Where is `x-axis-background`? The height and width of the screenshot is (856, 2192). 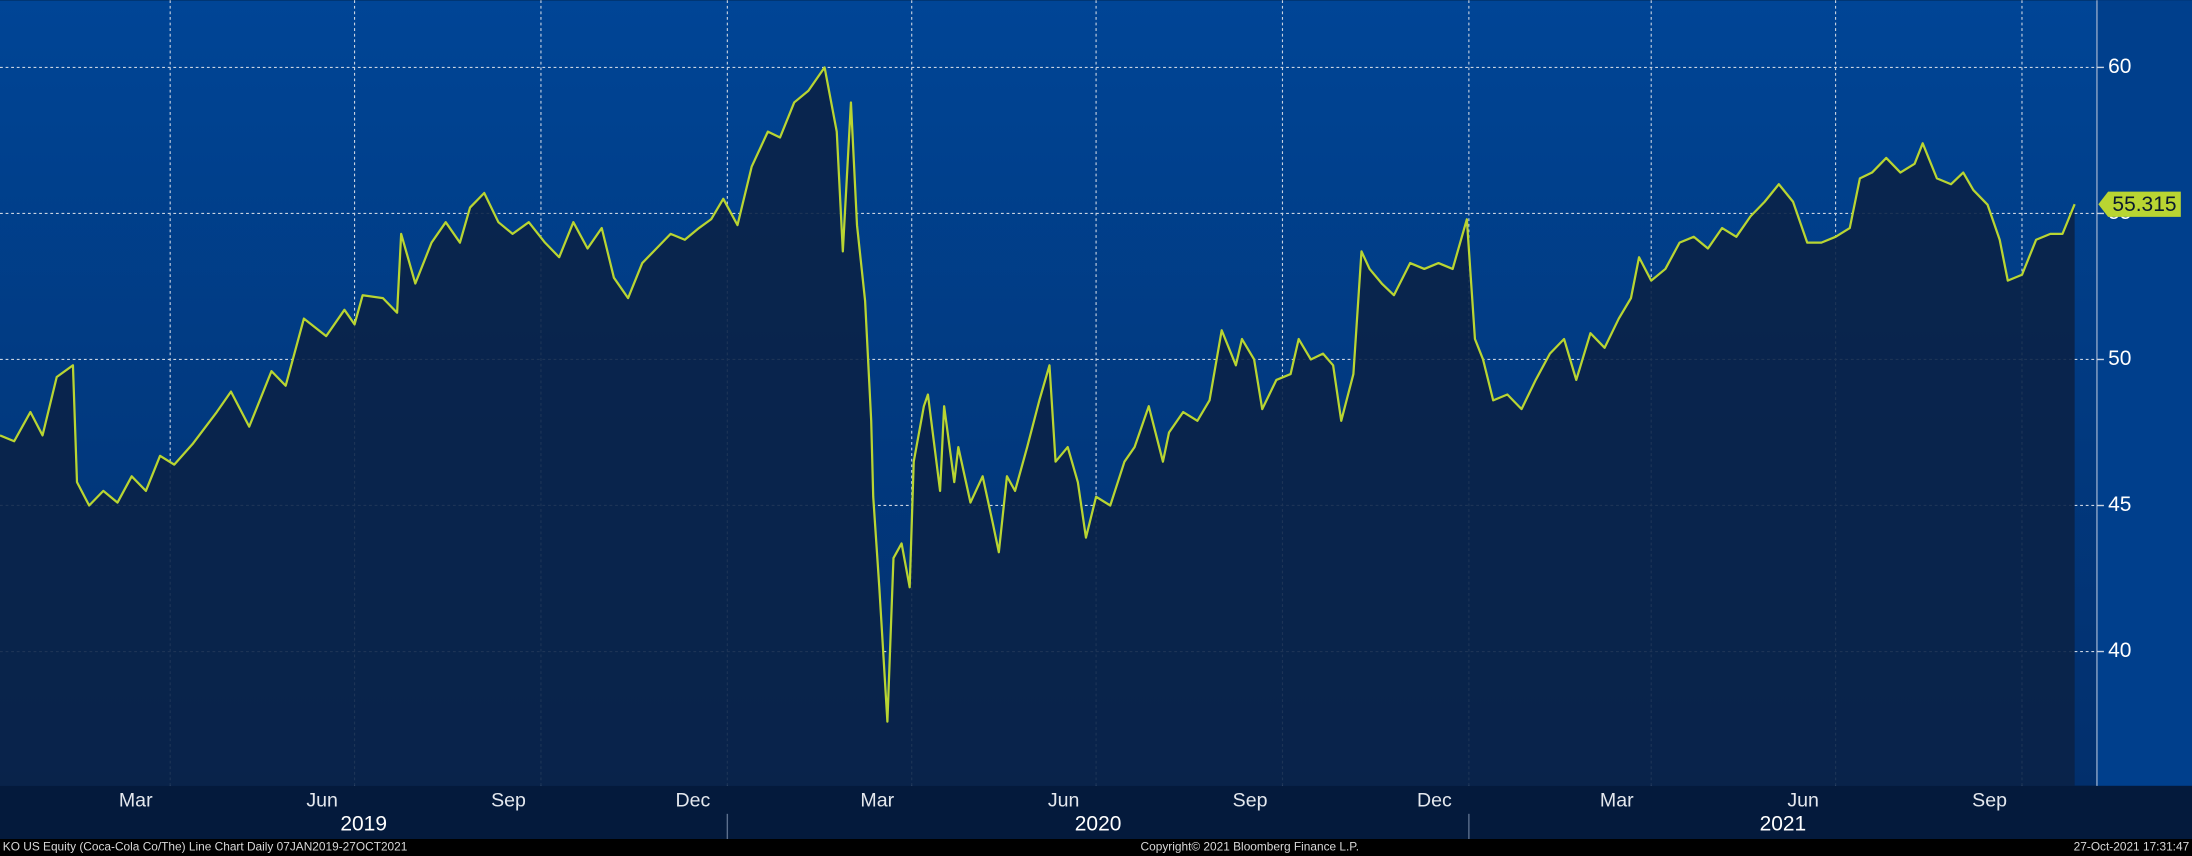 x-axis-background is located at coordinates (1096, 812).